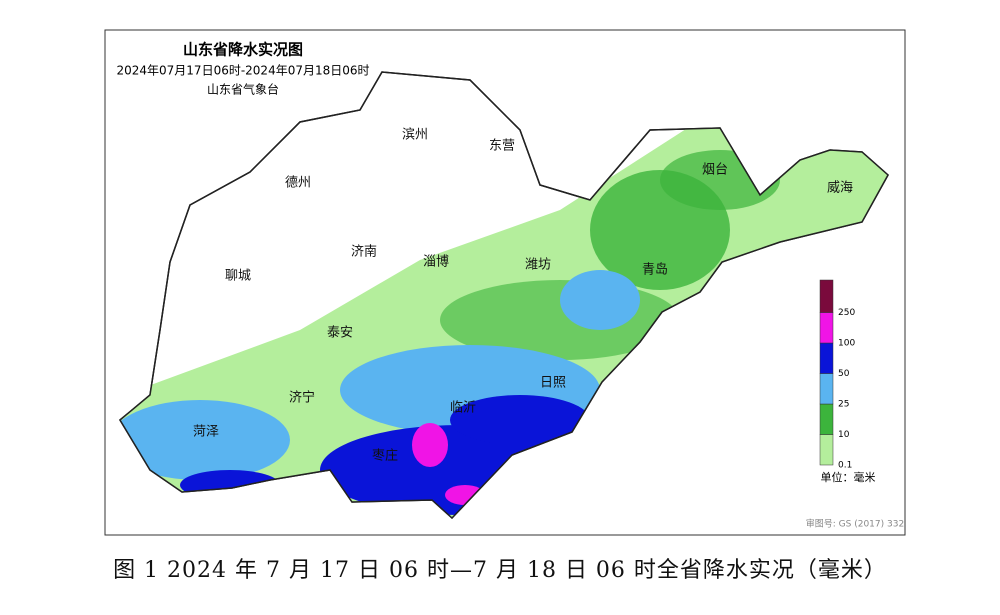  Describe the element at coordinates (538, 265) in the screenshot. I see `city-label: 潍坊` at that location.